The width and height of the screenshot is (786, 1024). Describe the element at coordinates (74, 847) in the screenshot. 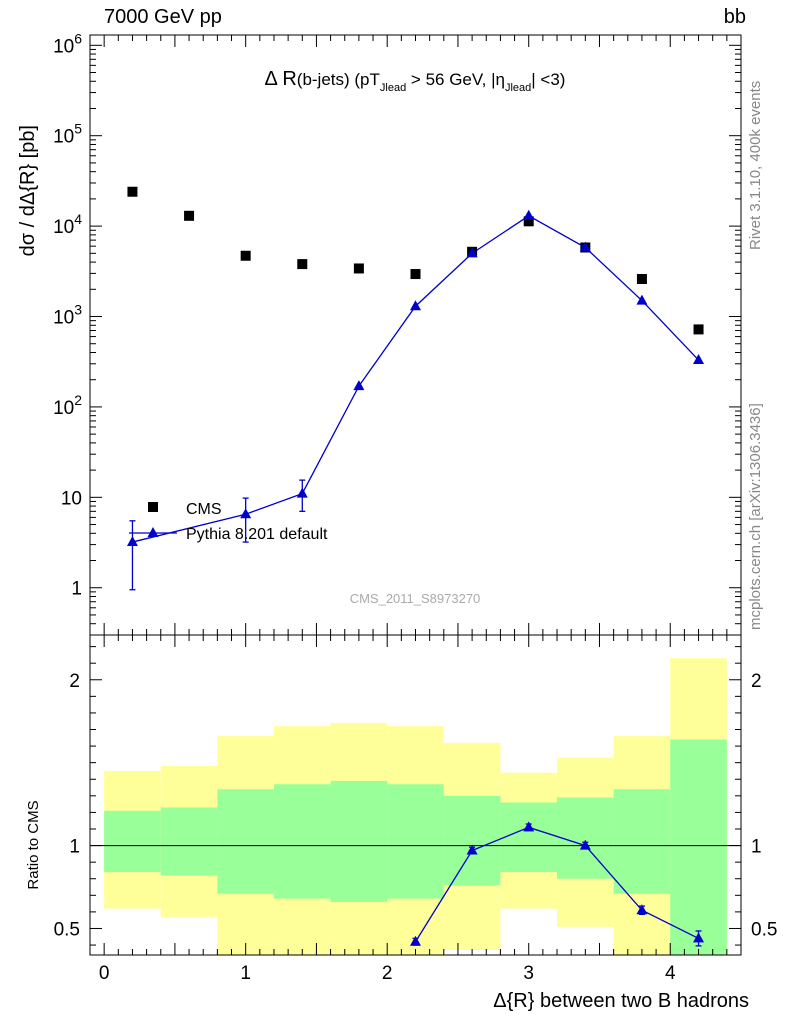

I see `ratio-y-tick-label: 1` at that location.